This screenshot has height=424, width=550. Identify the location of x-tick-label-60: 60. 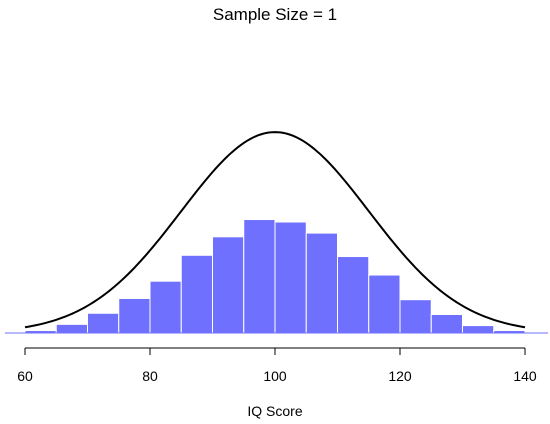
(25, 376).